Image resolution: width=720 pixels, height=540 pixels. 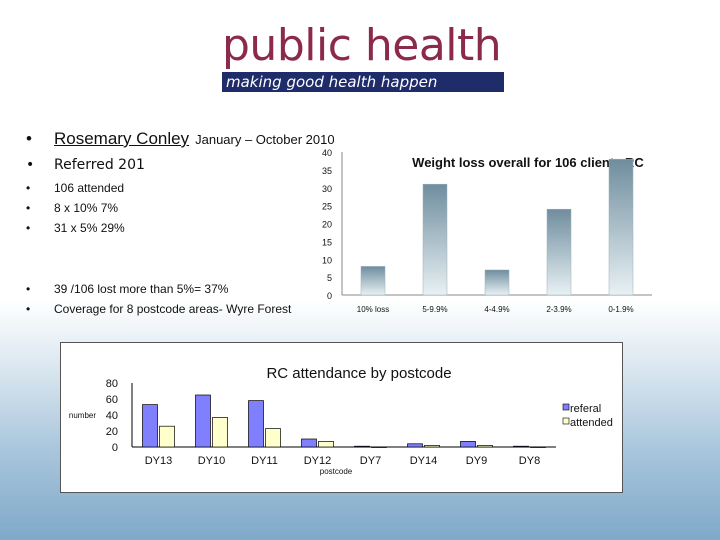 What do you see at coordinates (86, 208) in the screenshot?
I see `stat-text: 8 x 10% 7%` at bounding box center [86, 208].